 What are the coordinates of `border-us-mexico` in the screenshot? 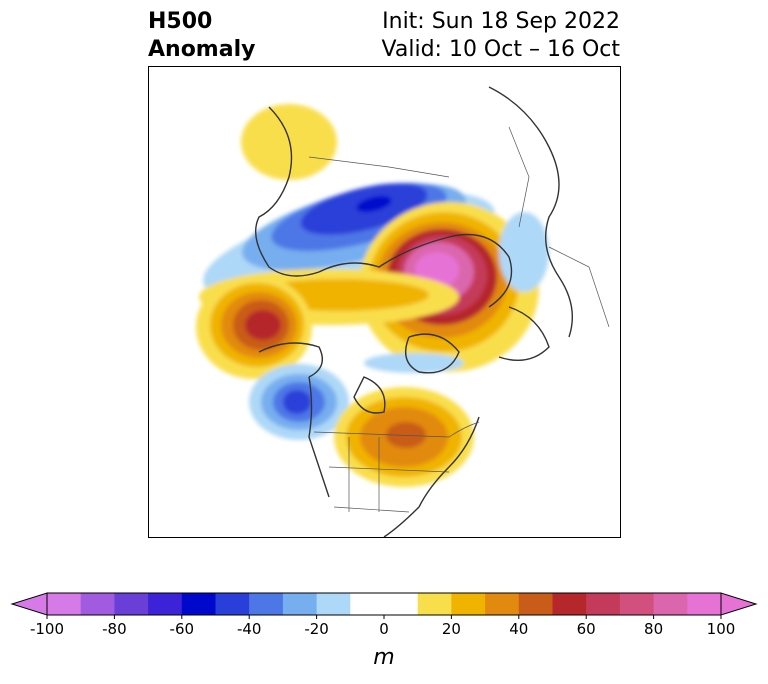 It's located at (371, 509).